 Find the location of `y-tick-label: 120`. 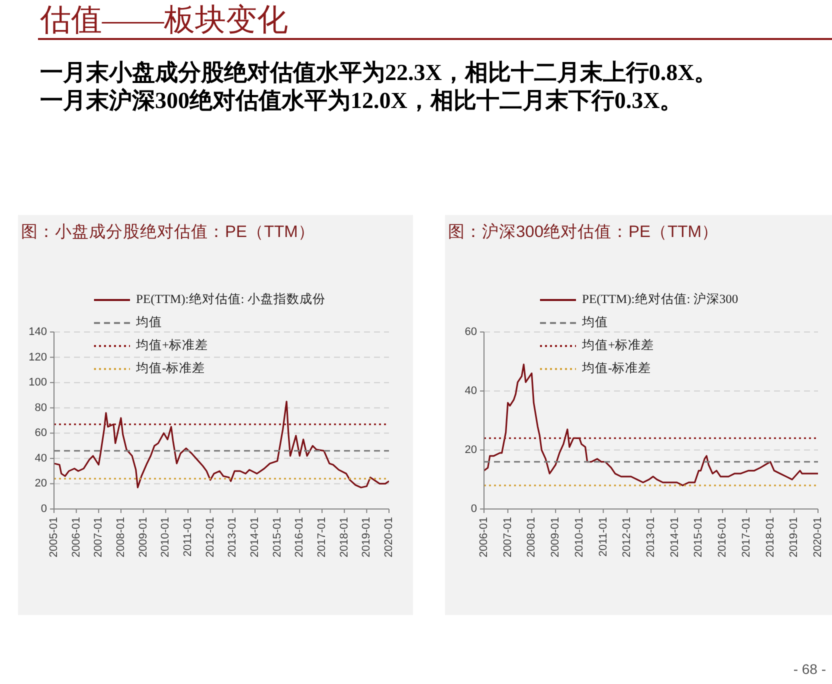

y-tick-label: 120 is located at coordinates (37, 357).